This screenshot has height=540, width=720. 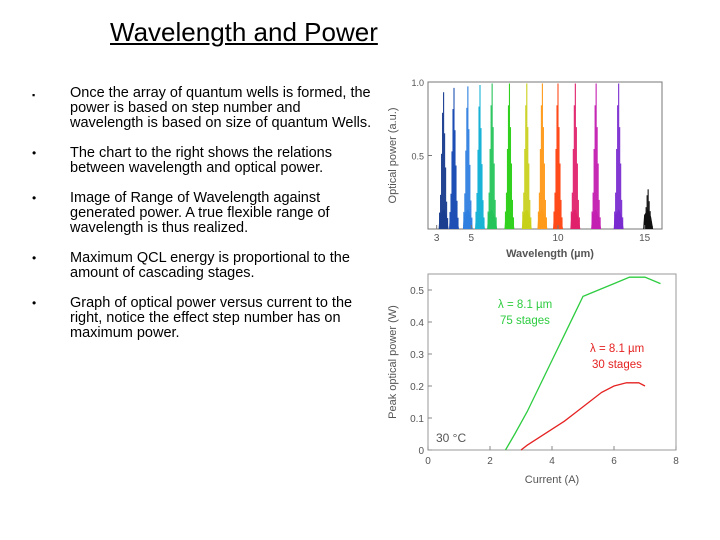 I want to click on x-axis-label: Current (A), so click(x=552, y=480).